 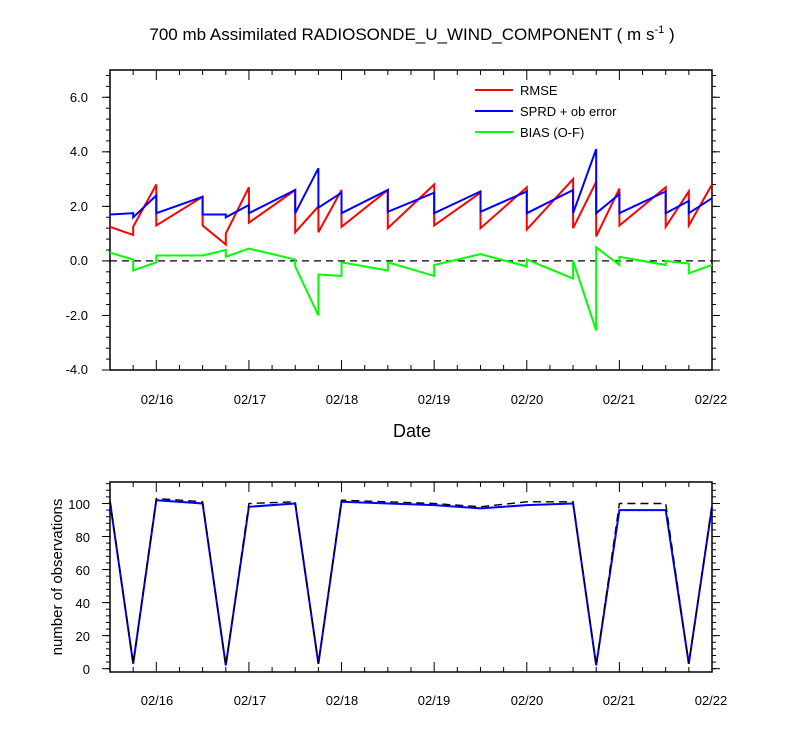 What do you see at coordinates (83, 537) in the screenshot?
I see `bottom-y-tick-label: 80` at bounding box center [83, 537].